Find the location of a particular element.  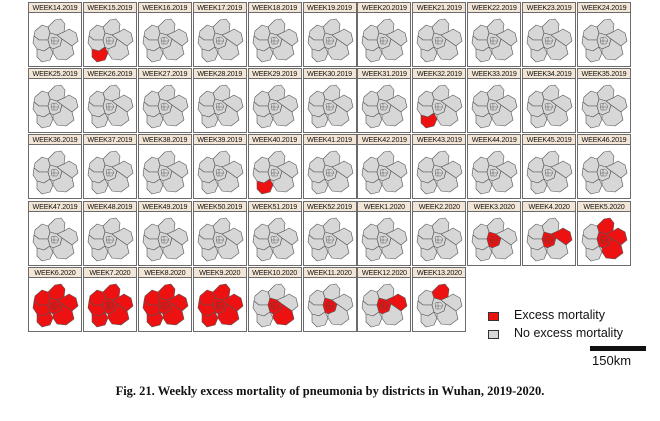

map-panel: WEEK41.2019 is located at coordinates (329, 167).